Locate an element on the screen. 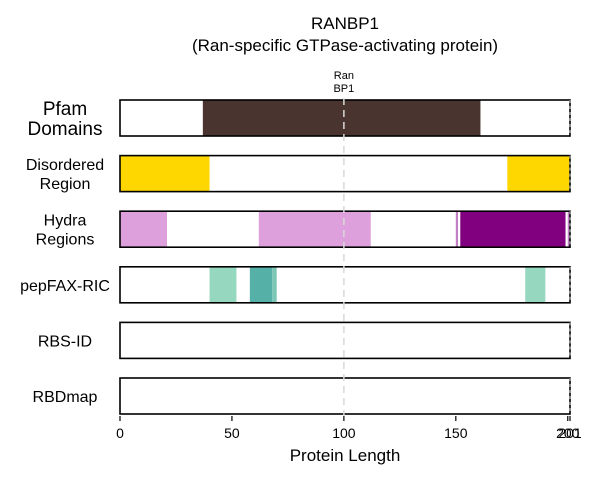 The image size is (600, 480). feature-row: RBDmap is located at coordinates (302, 396).